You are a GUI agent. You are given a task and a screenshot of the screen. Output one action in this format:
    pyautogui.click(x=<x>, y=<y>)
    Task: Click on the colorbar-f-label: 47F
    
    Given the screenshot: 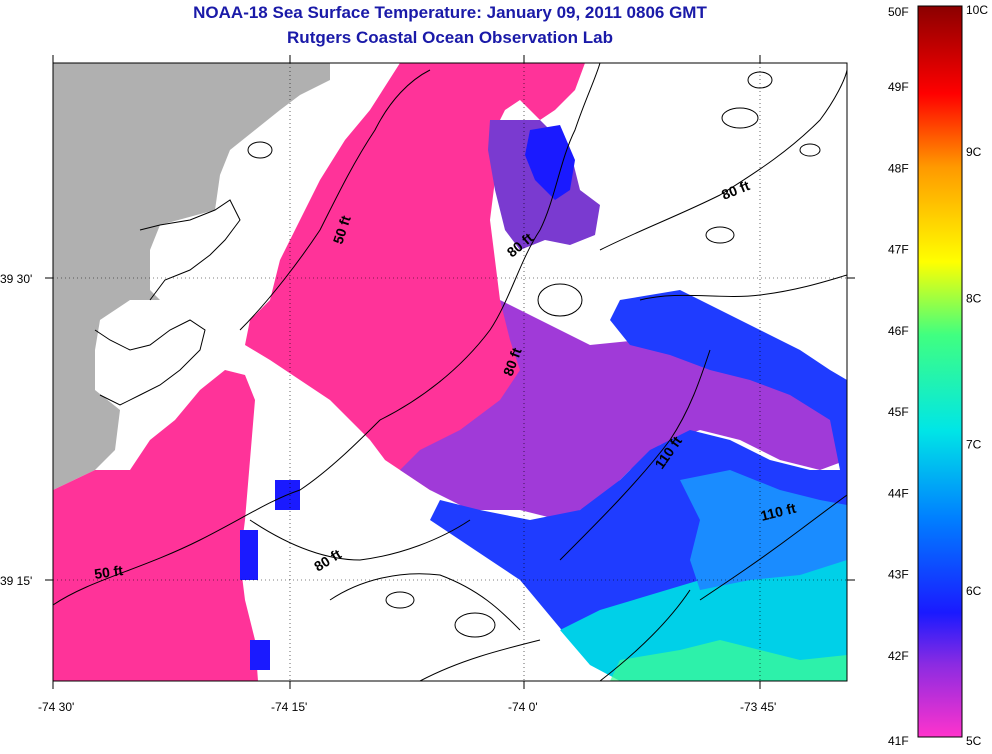 What is the action you would take?
    pyautogui.click(x=898, y=250)
    